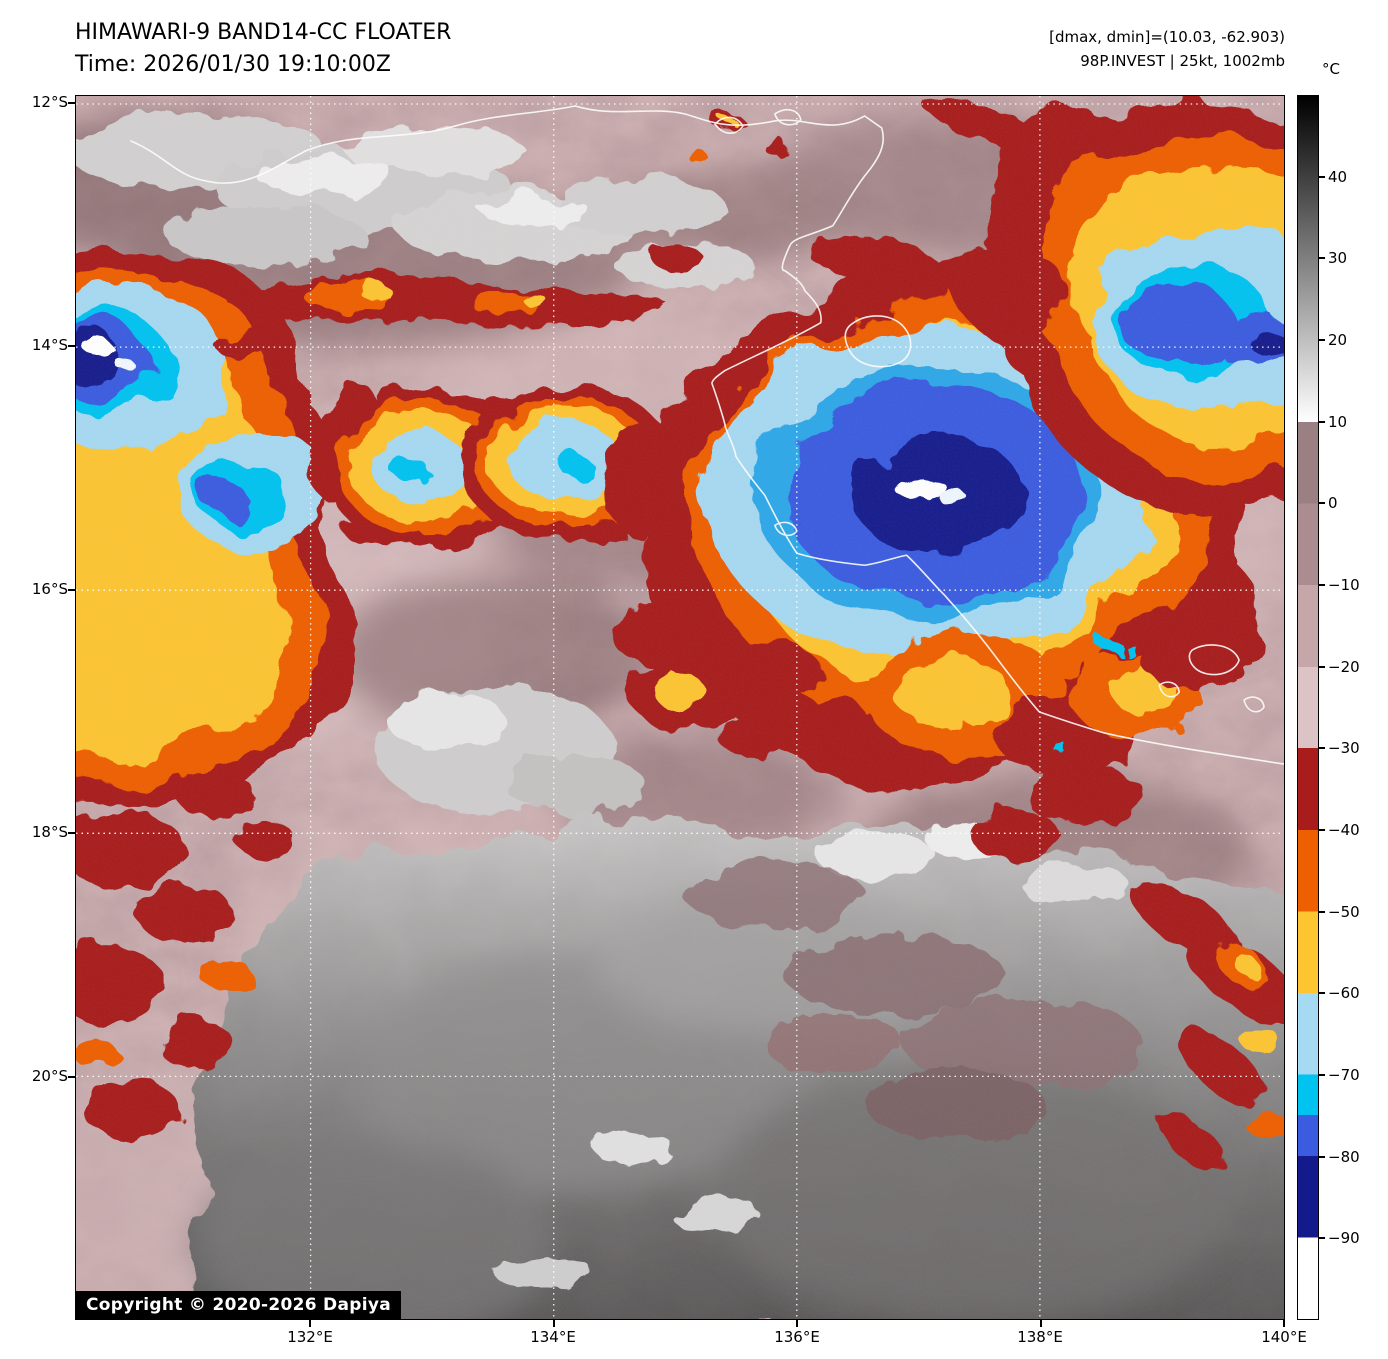  Describe the element at coordinates (1338, 258) in the screenshot. I see `colorbar-label-30: 30` at that location.